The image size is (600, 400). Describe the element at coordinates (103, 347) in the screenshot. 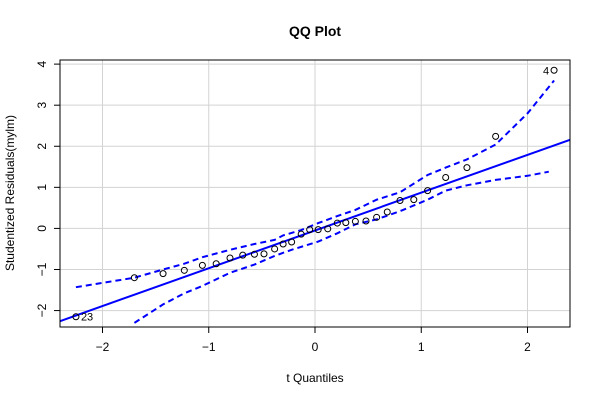

I see `x-tick-label: −2` at that location.